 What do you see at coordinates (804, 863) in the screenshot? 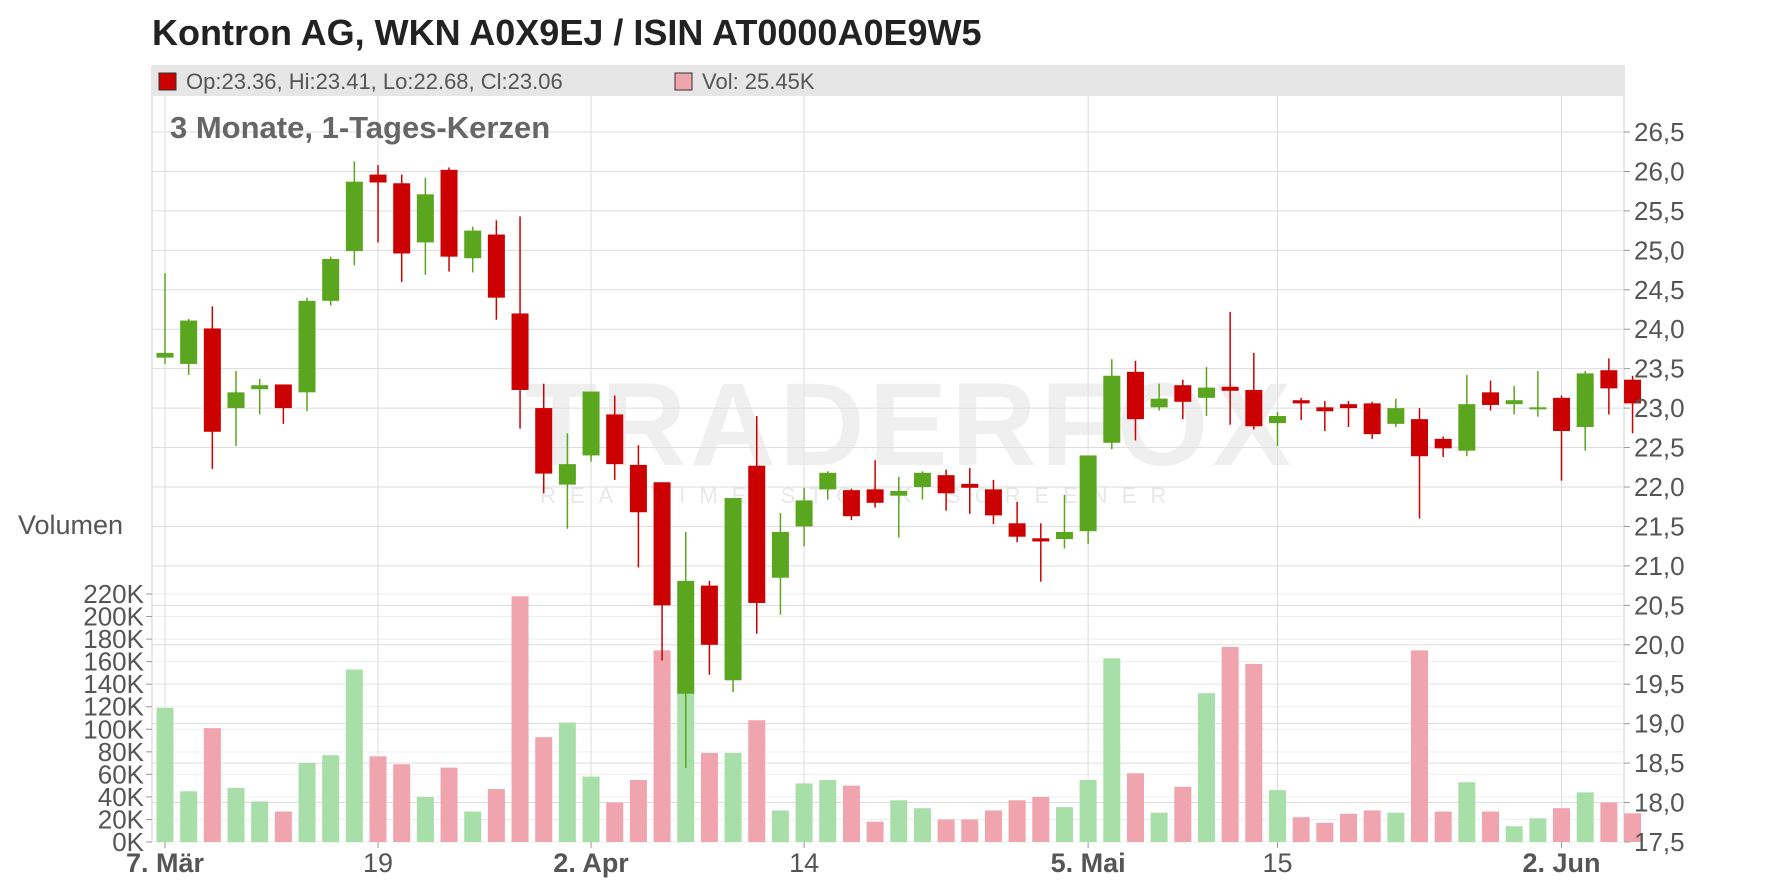
I see `x-tick-label: 14` at bounding box center [804, 863].